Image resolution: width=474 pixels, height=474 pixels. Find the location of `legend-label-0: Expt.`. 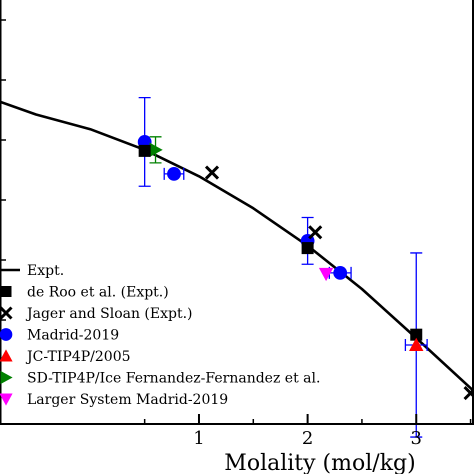

legend-label-0: Expt. is located at coordinates (45, 271).